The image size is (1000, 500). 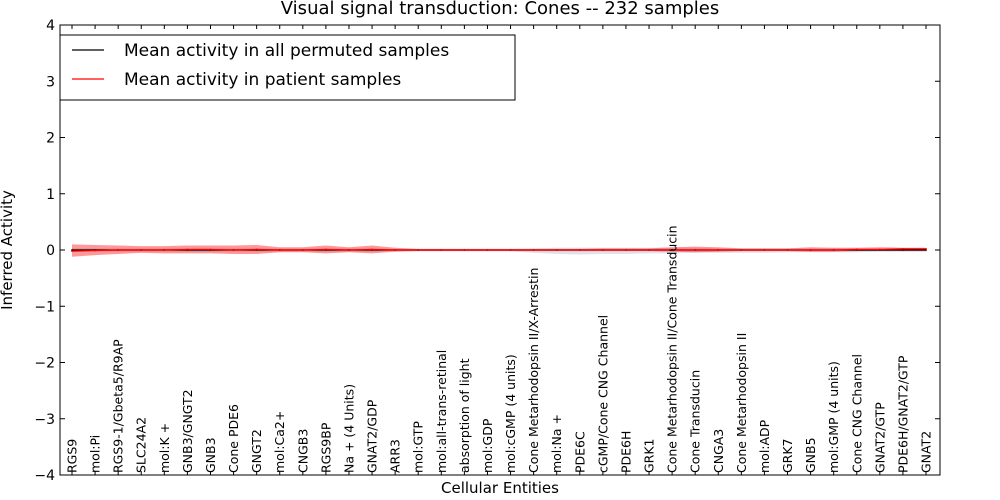 What do you see at coordinates (302, 451) in the screenshot?
I see `category-label: CNGB3` at bounding box center [302, 451].